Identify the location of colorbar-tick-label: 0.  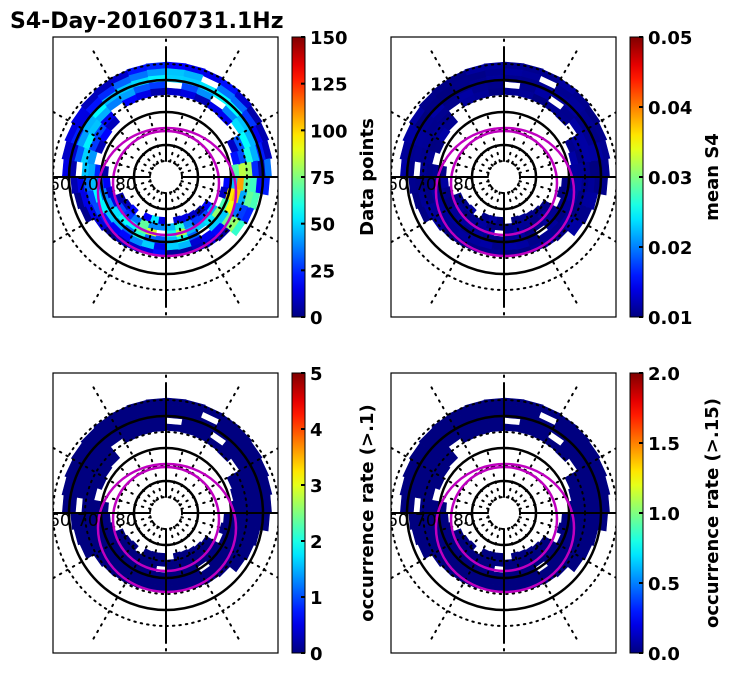
(316, 318).